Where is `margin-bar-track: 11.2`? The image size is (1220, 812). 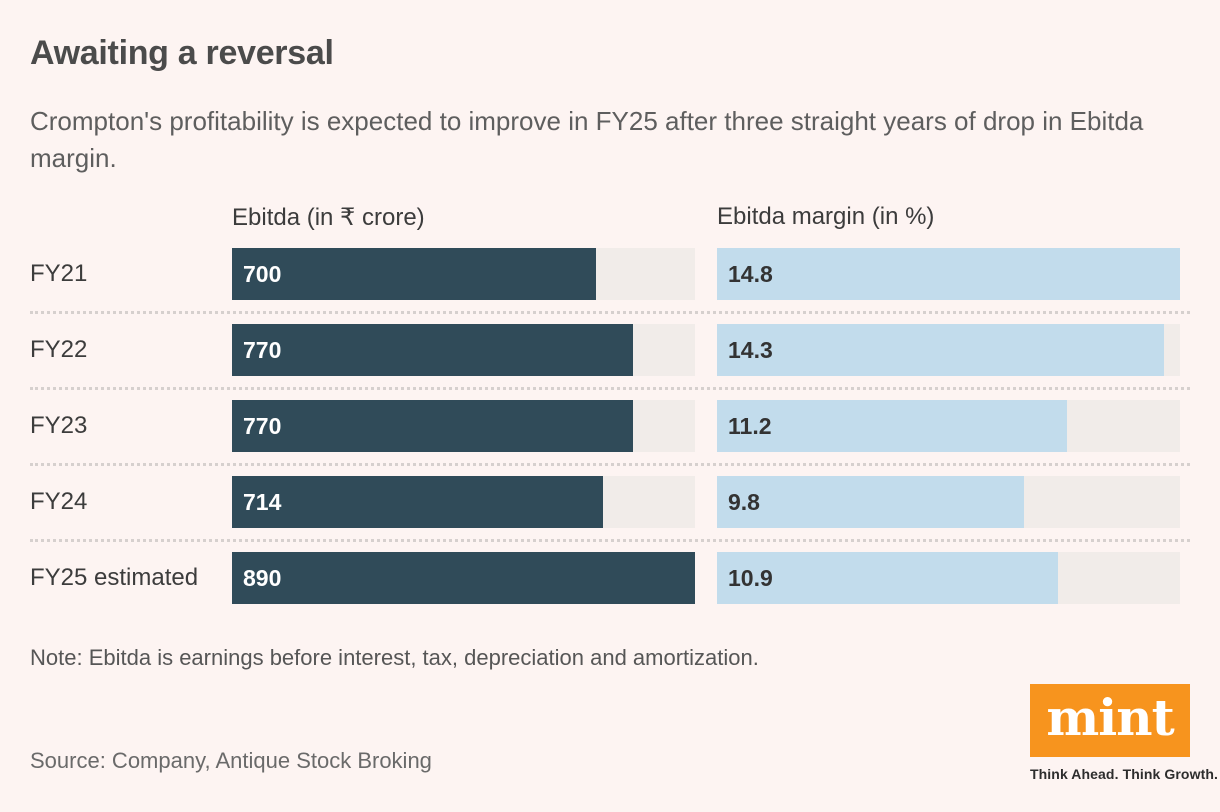 margin-bar-track: 11.2 is located at coordinates (948, 426).